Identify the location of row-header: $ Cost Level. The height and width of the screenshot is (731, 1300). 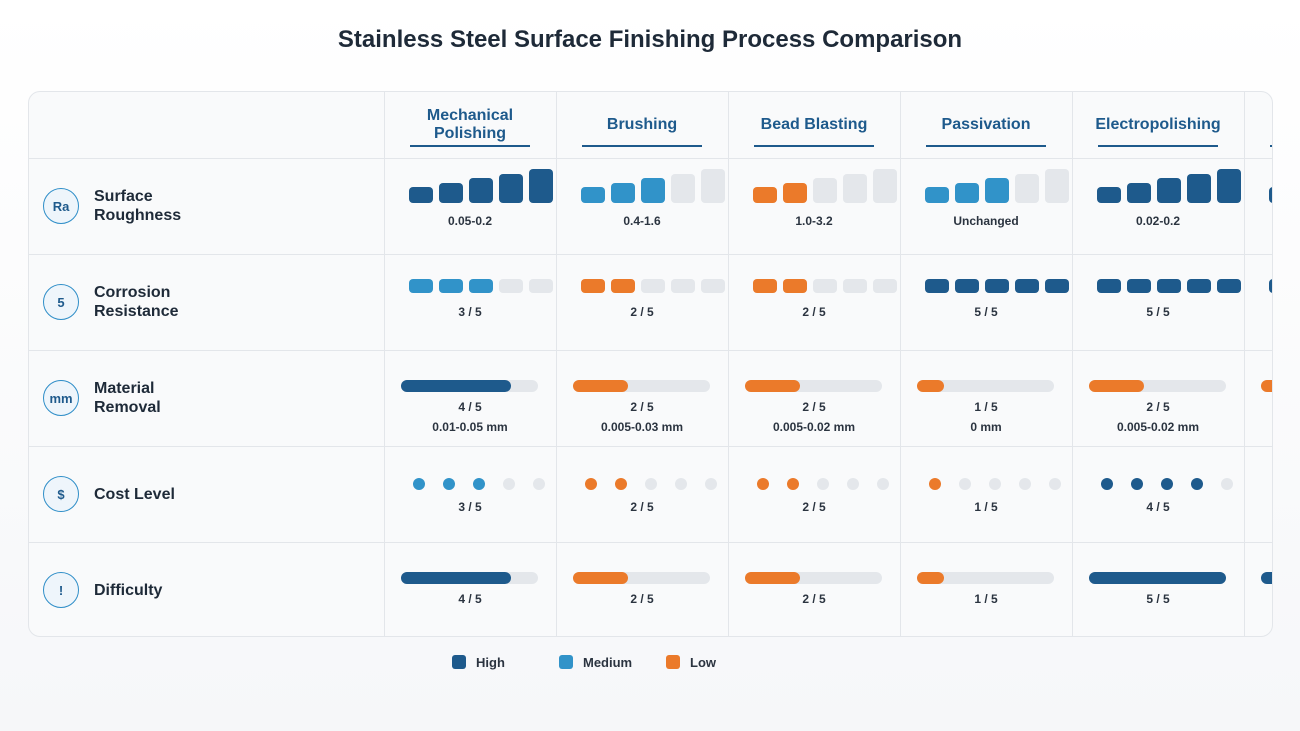
(119, 494).